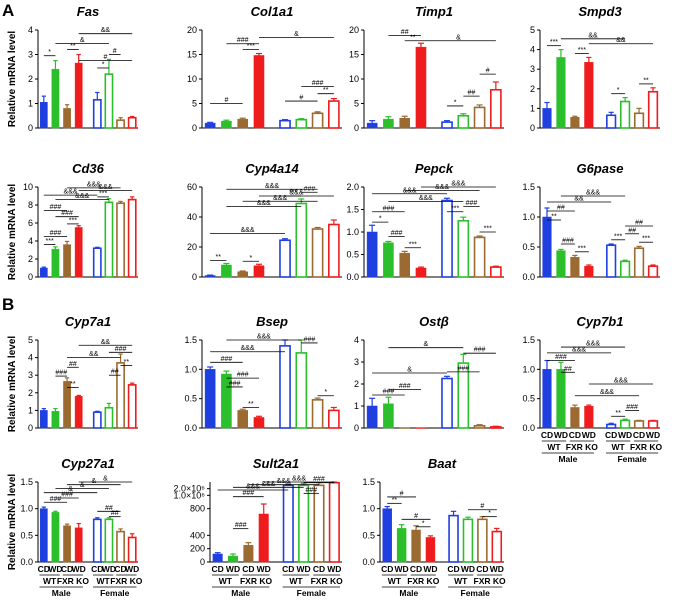  What do you see at coordinates (352, 187) in the screenshot?
I see `y-tick-label: 2.0` at bounding box center [352, 187].